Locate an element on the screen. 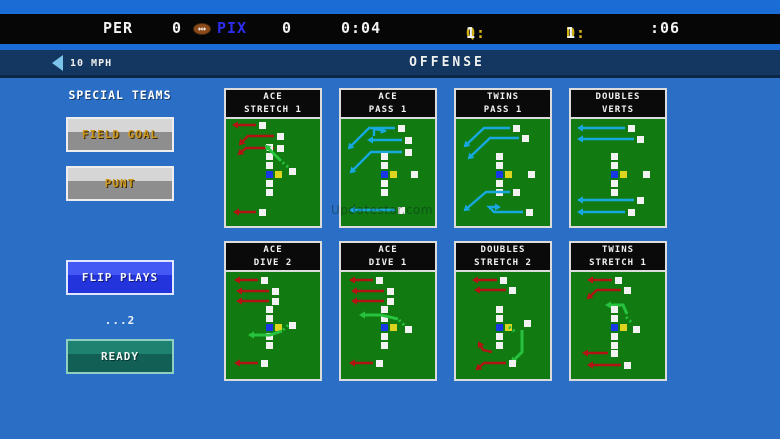 The image size is (780, 439). play-name: ACE STRETCH 1 is located at coordinates (273, 104).